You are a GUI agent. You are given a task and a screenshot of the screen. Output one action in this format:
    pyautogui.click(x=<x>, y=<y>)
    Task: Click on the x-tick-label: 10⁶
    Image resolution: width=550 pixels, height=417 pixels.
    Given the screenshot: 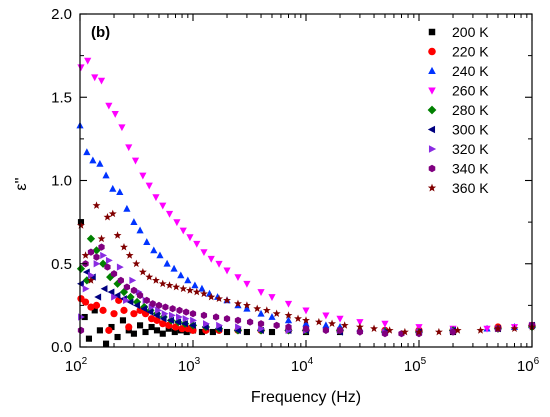 What is the action you would take?
    pyautogui.click(x=528, y=365)
    